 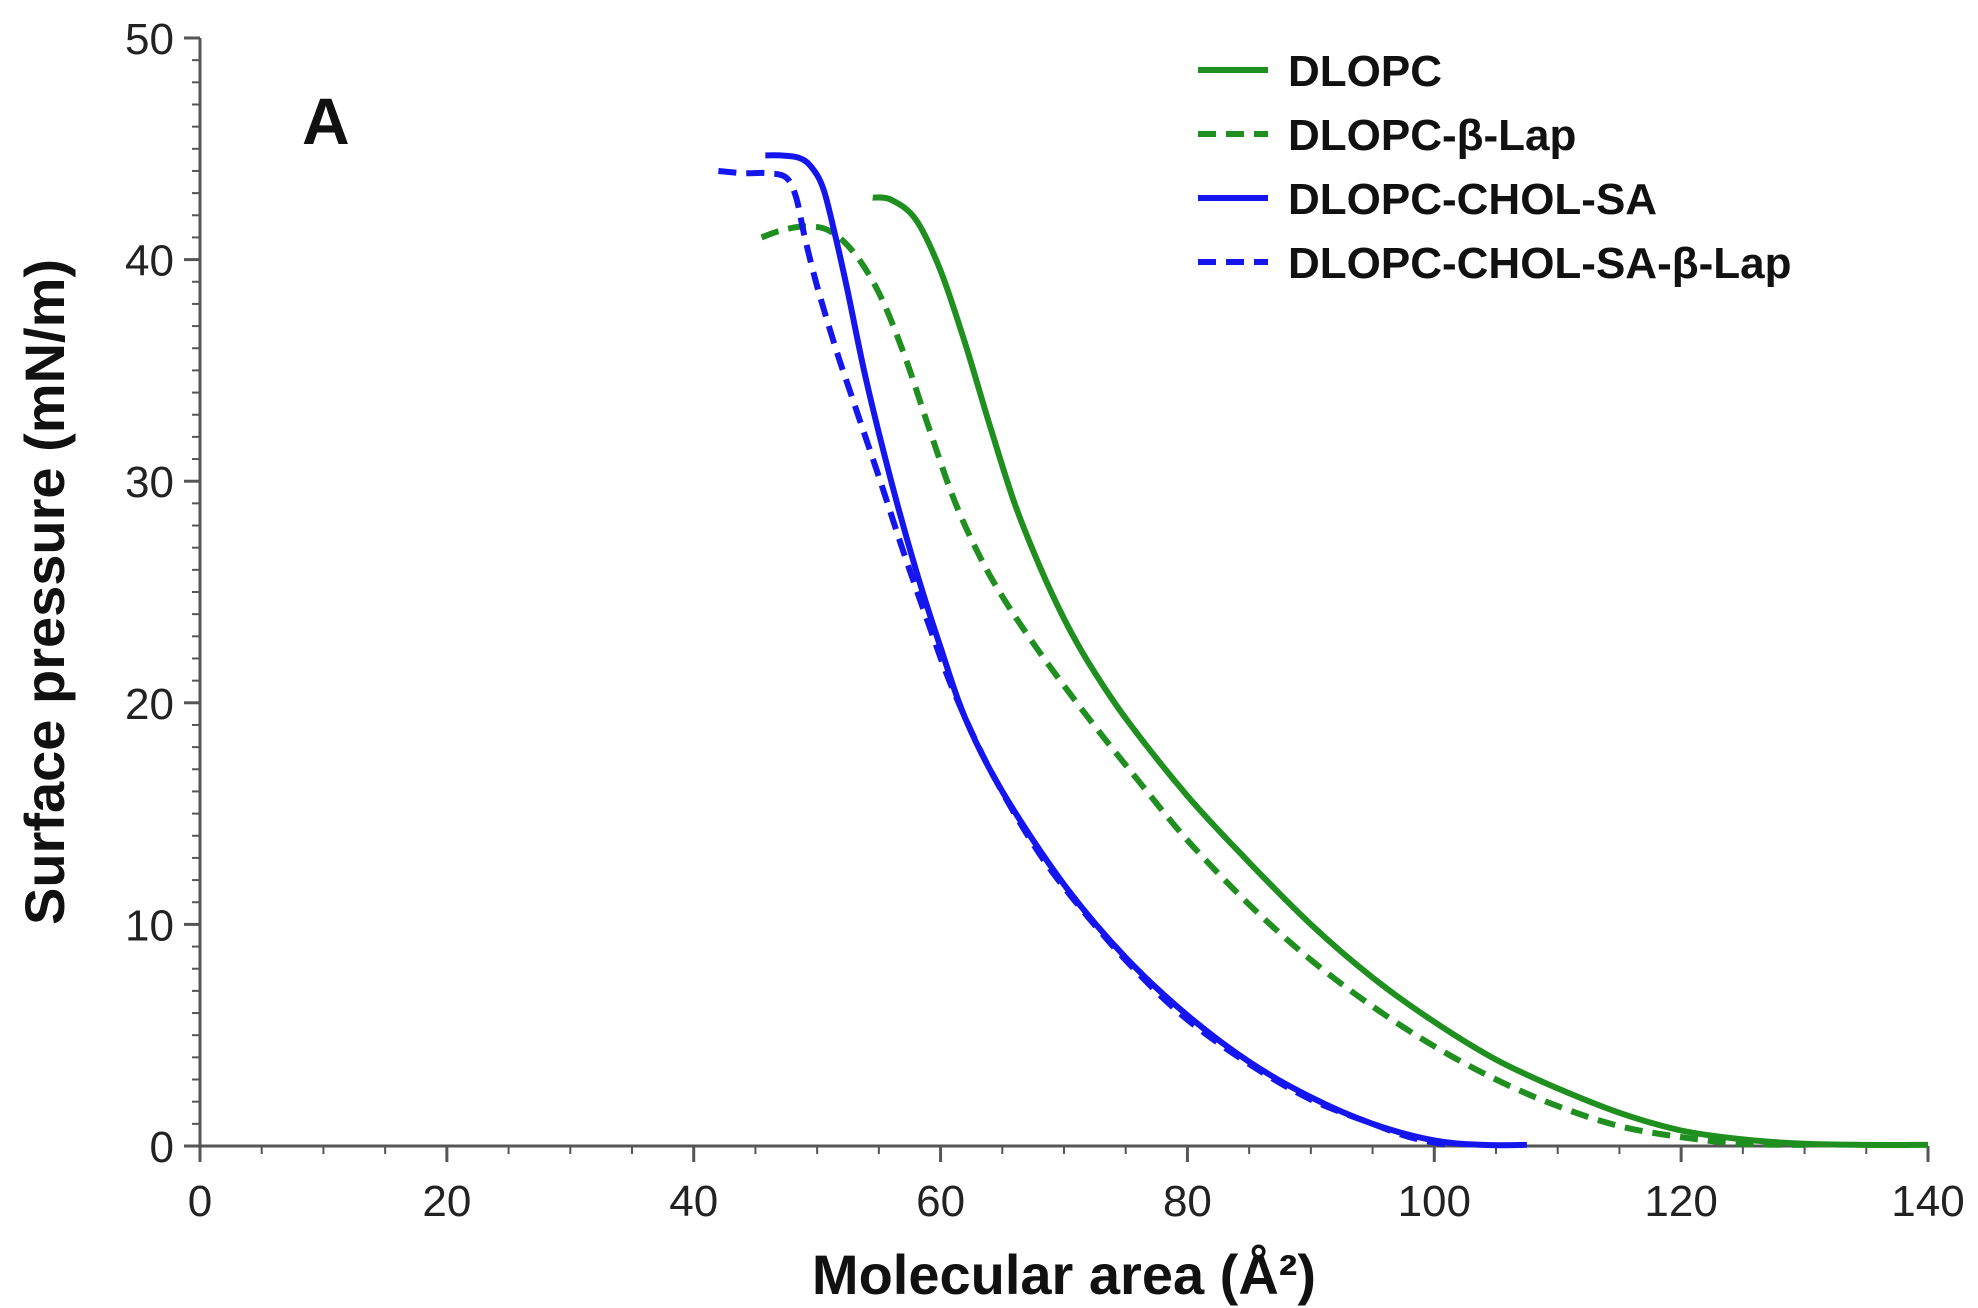 What do you see at coordinates (162, 593) in the screenshot?
I see `y-ticks: 0 10 20 30 40 50` at bounding box center [162, 593].